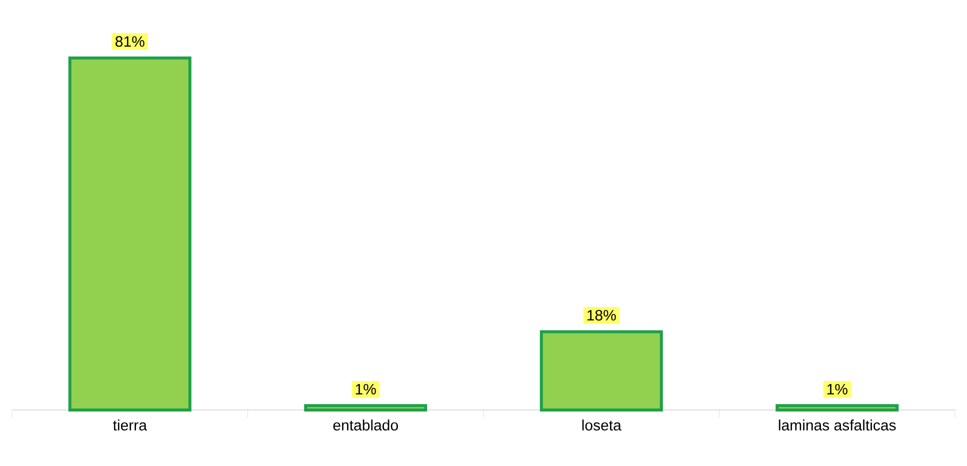 This screenshot has height=466, width=967. What do you see at coordinates (130, 425) in the screenshot?
I see `x-tick-label: tierra` at bounding box center [130, 425].